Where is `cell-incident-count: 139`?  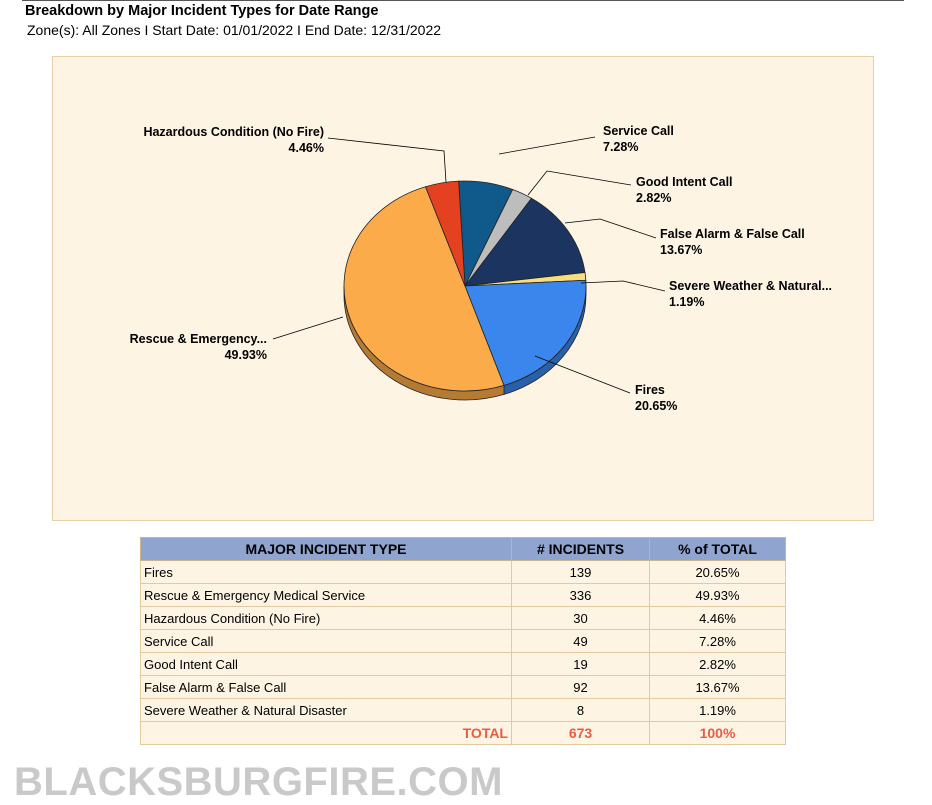
cell-incident-count: 139 is located at coordinates (580, 572).